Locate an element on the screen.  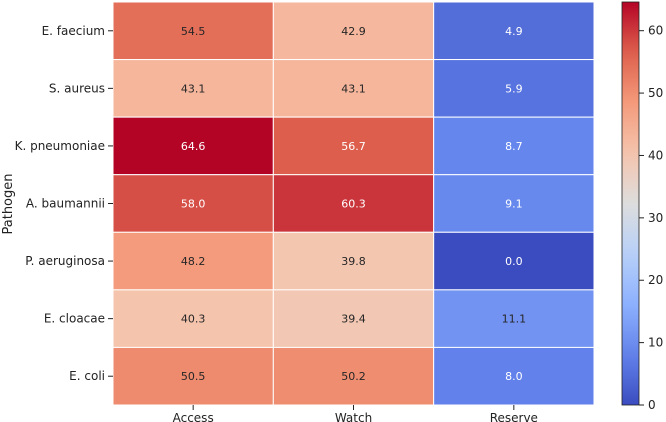
cell-value-label: 40.3 is located at coordinates (193, 319).